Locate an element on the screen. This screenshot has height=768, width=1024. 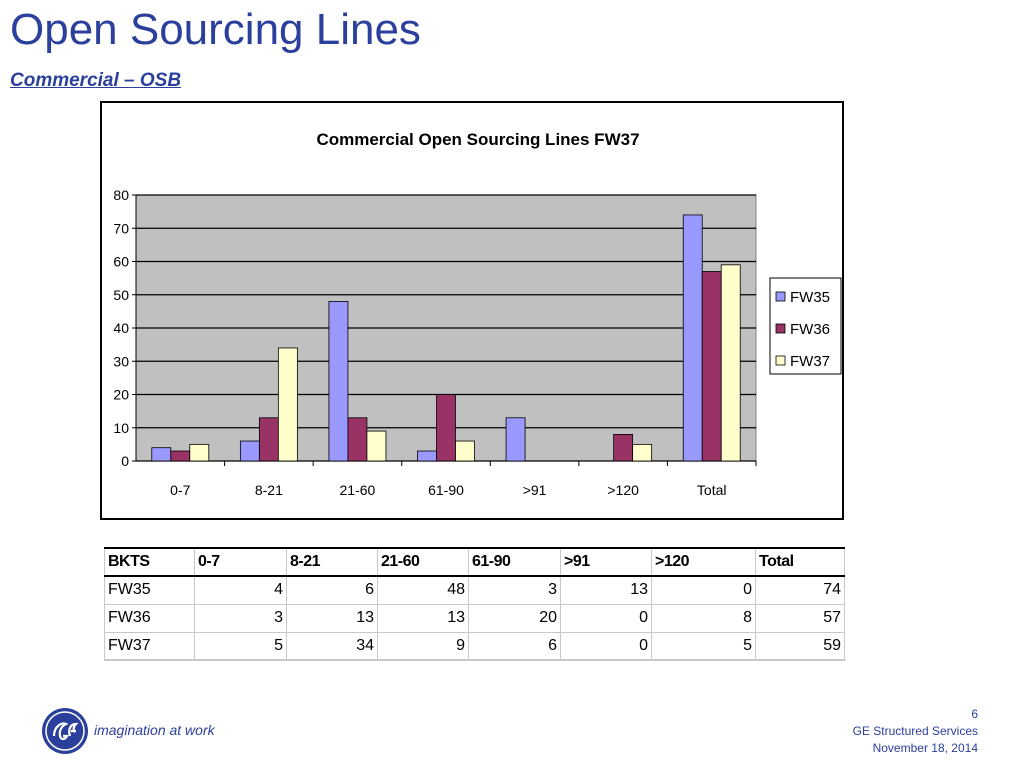
table-header-cell: BKTS is located at coordinates (149, 562).